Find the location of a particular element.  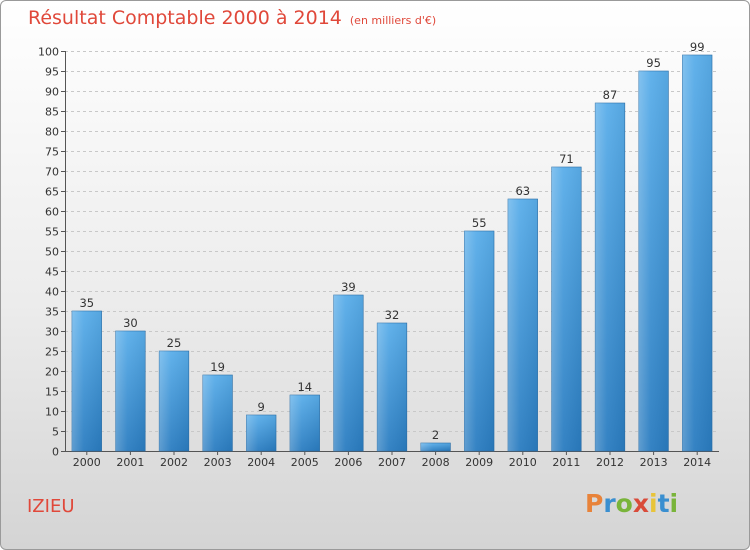

y-tick-label: 65 is located at coordinates (52, 192).